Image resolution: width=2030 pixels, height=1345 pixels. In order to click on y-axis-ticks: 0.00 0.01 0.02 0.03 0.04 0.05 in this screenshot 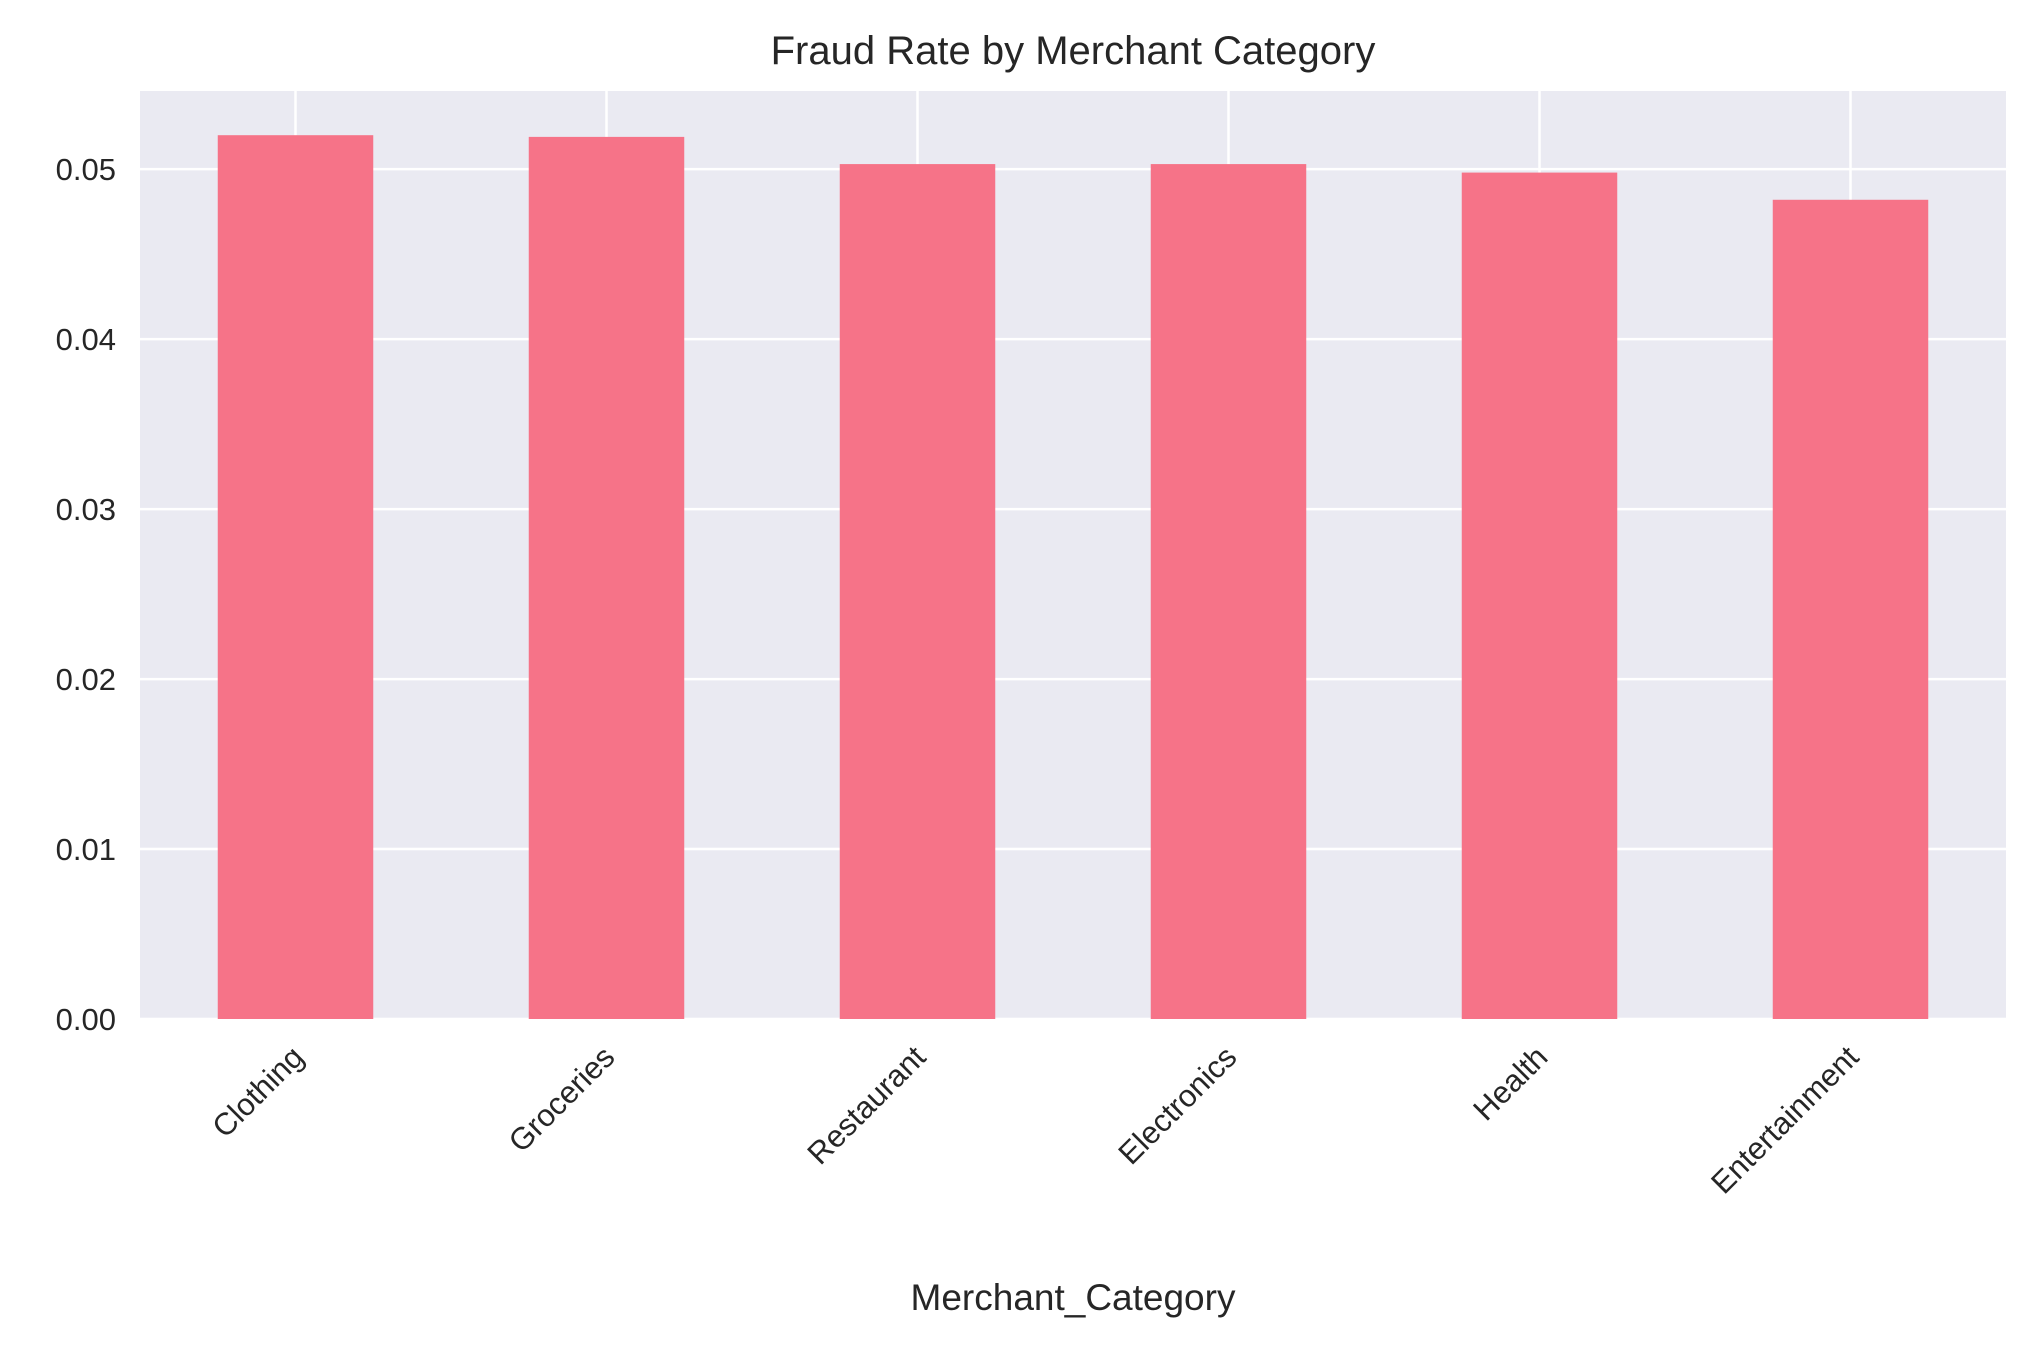, I will do `click(86, 594)`.